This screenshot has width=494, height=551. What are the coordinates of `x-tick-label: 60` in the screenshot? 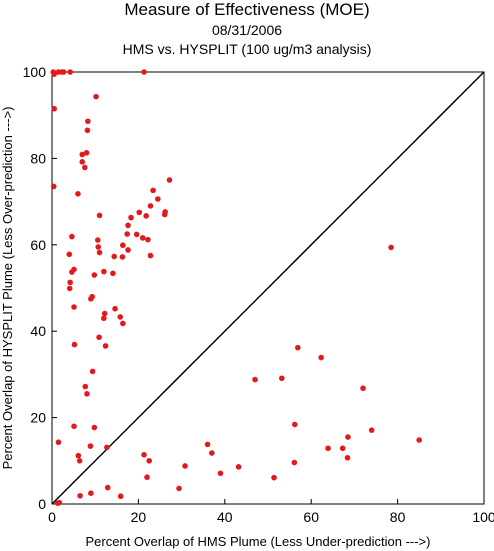 It's located at (311, 517).